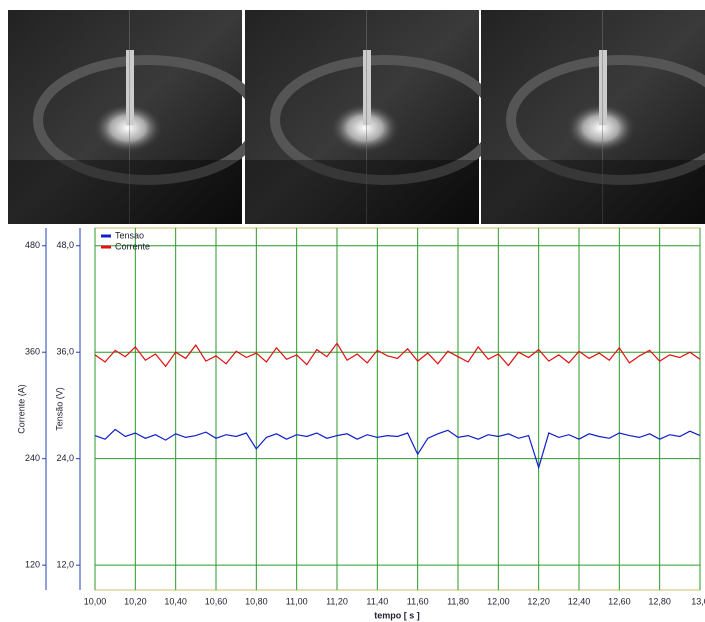 The height and width of the screenshot is (622, 705). Describe the element at coordinates (65, 458) in the screenshot. I see `y2-tick-label: 24,0` at that location.